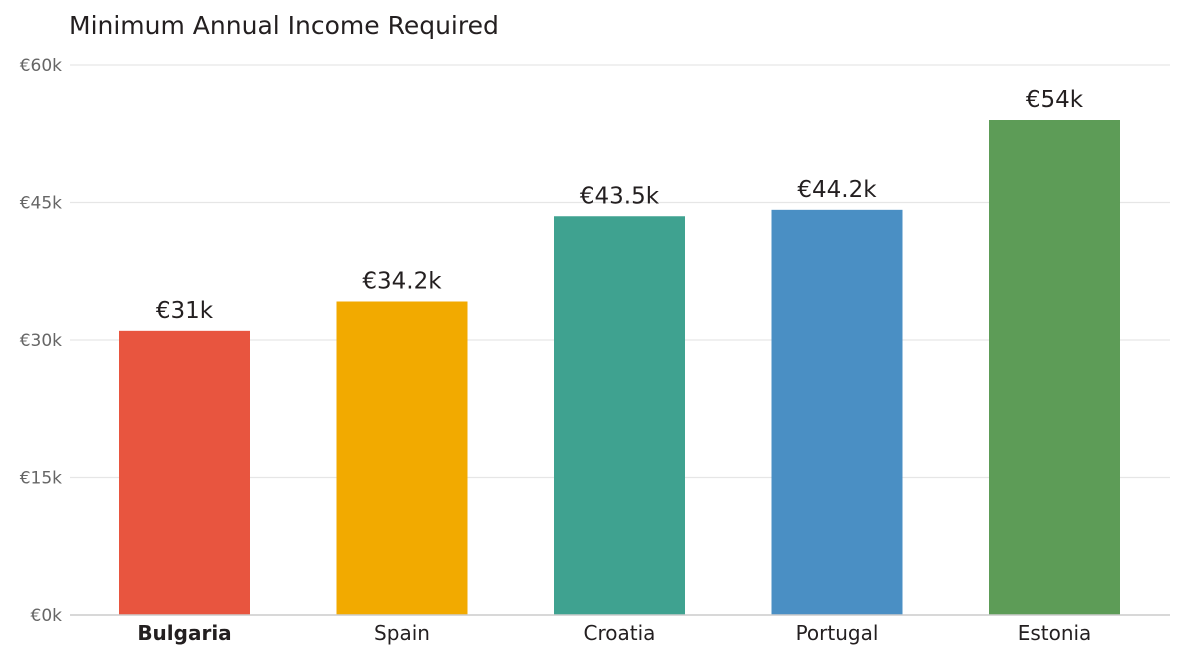  Describe the element at coordinates (41, 341) in the screenshot. I see `y-tick-label: €30k` at that location.